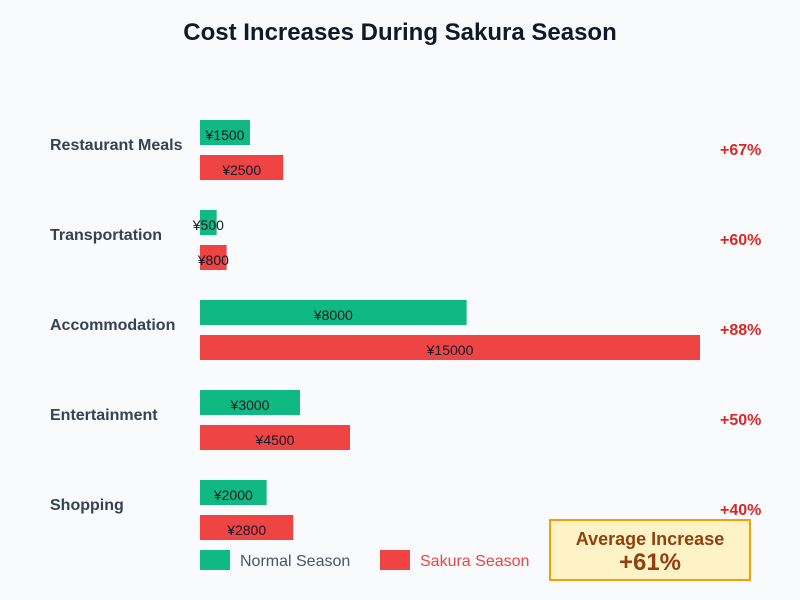 The height and width of the screenshot is (600, 800). Describe the element at coordinates (650, 562) in the screenshot. I see `summary-value: +61%` at that location.